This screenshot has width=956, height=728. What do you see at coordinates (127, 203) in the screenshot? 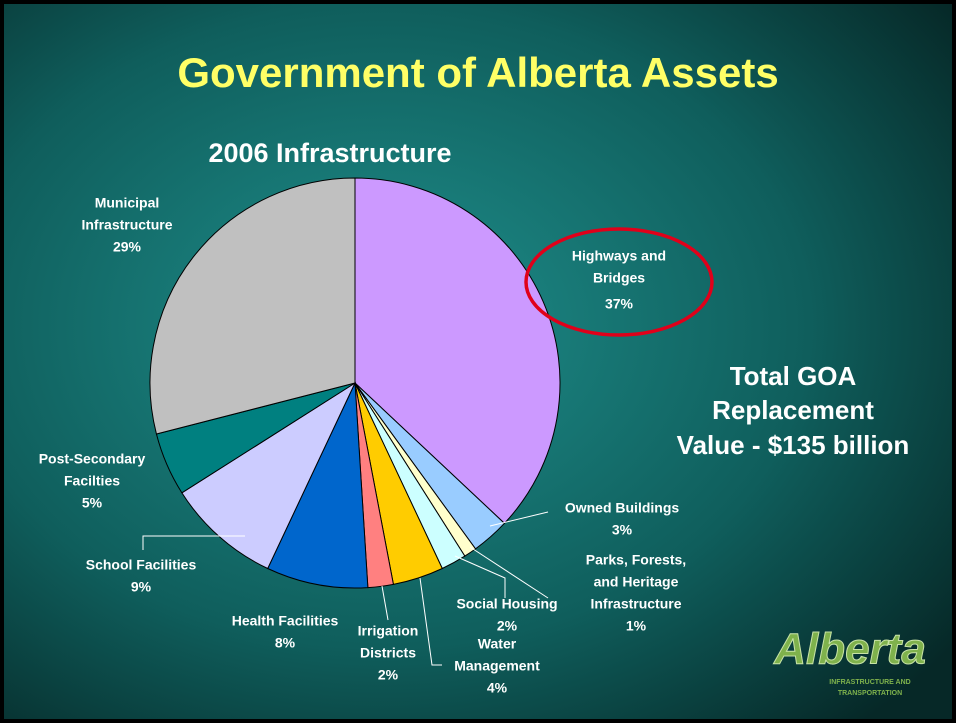
I see `slice-label: Municipal` at bounding box center [127, 203].